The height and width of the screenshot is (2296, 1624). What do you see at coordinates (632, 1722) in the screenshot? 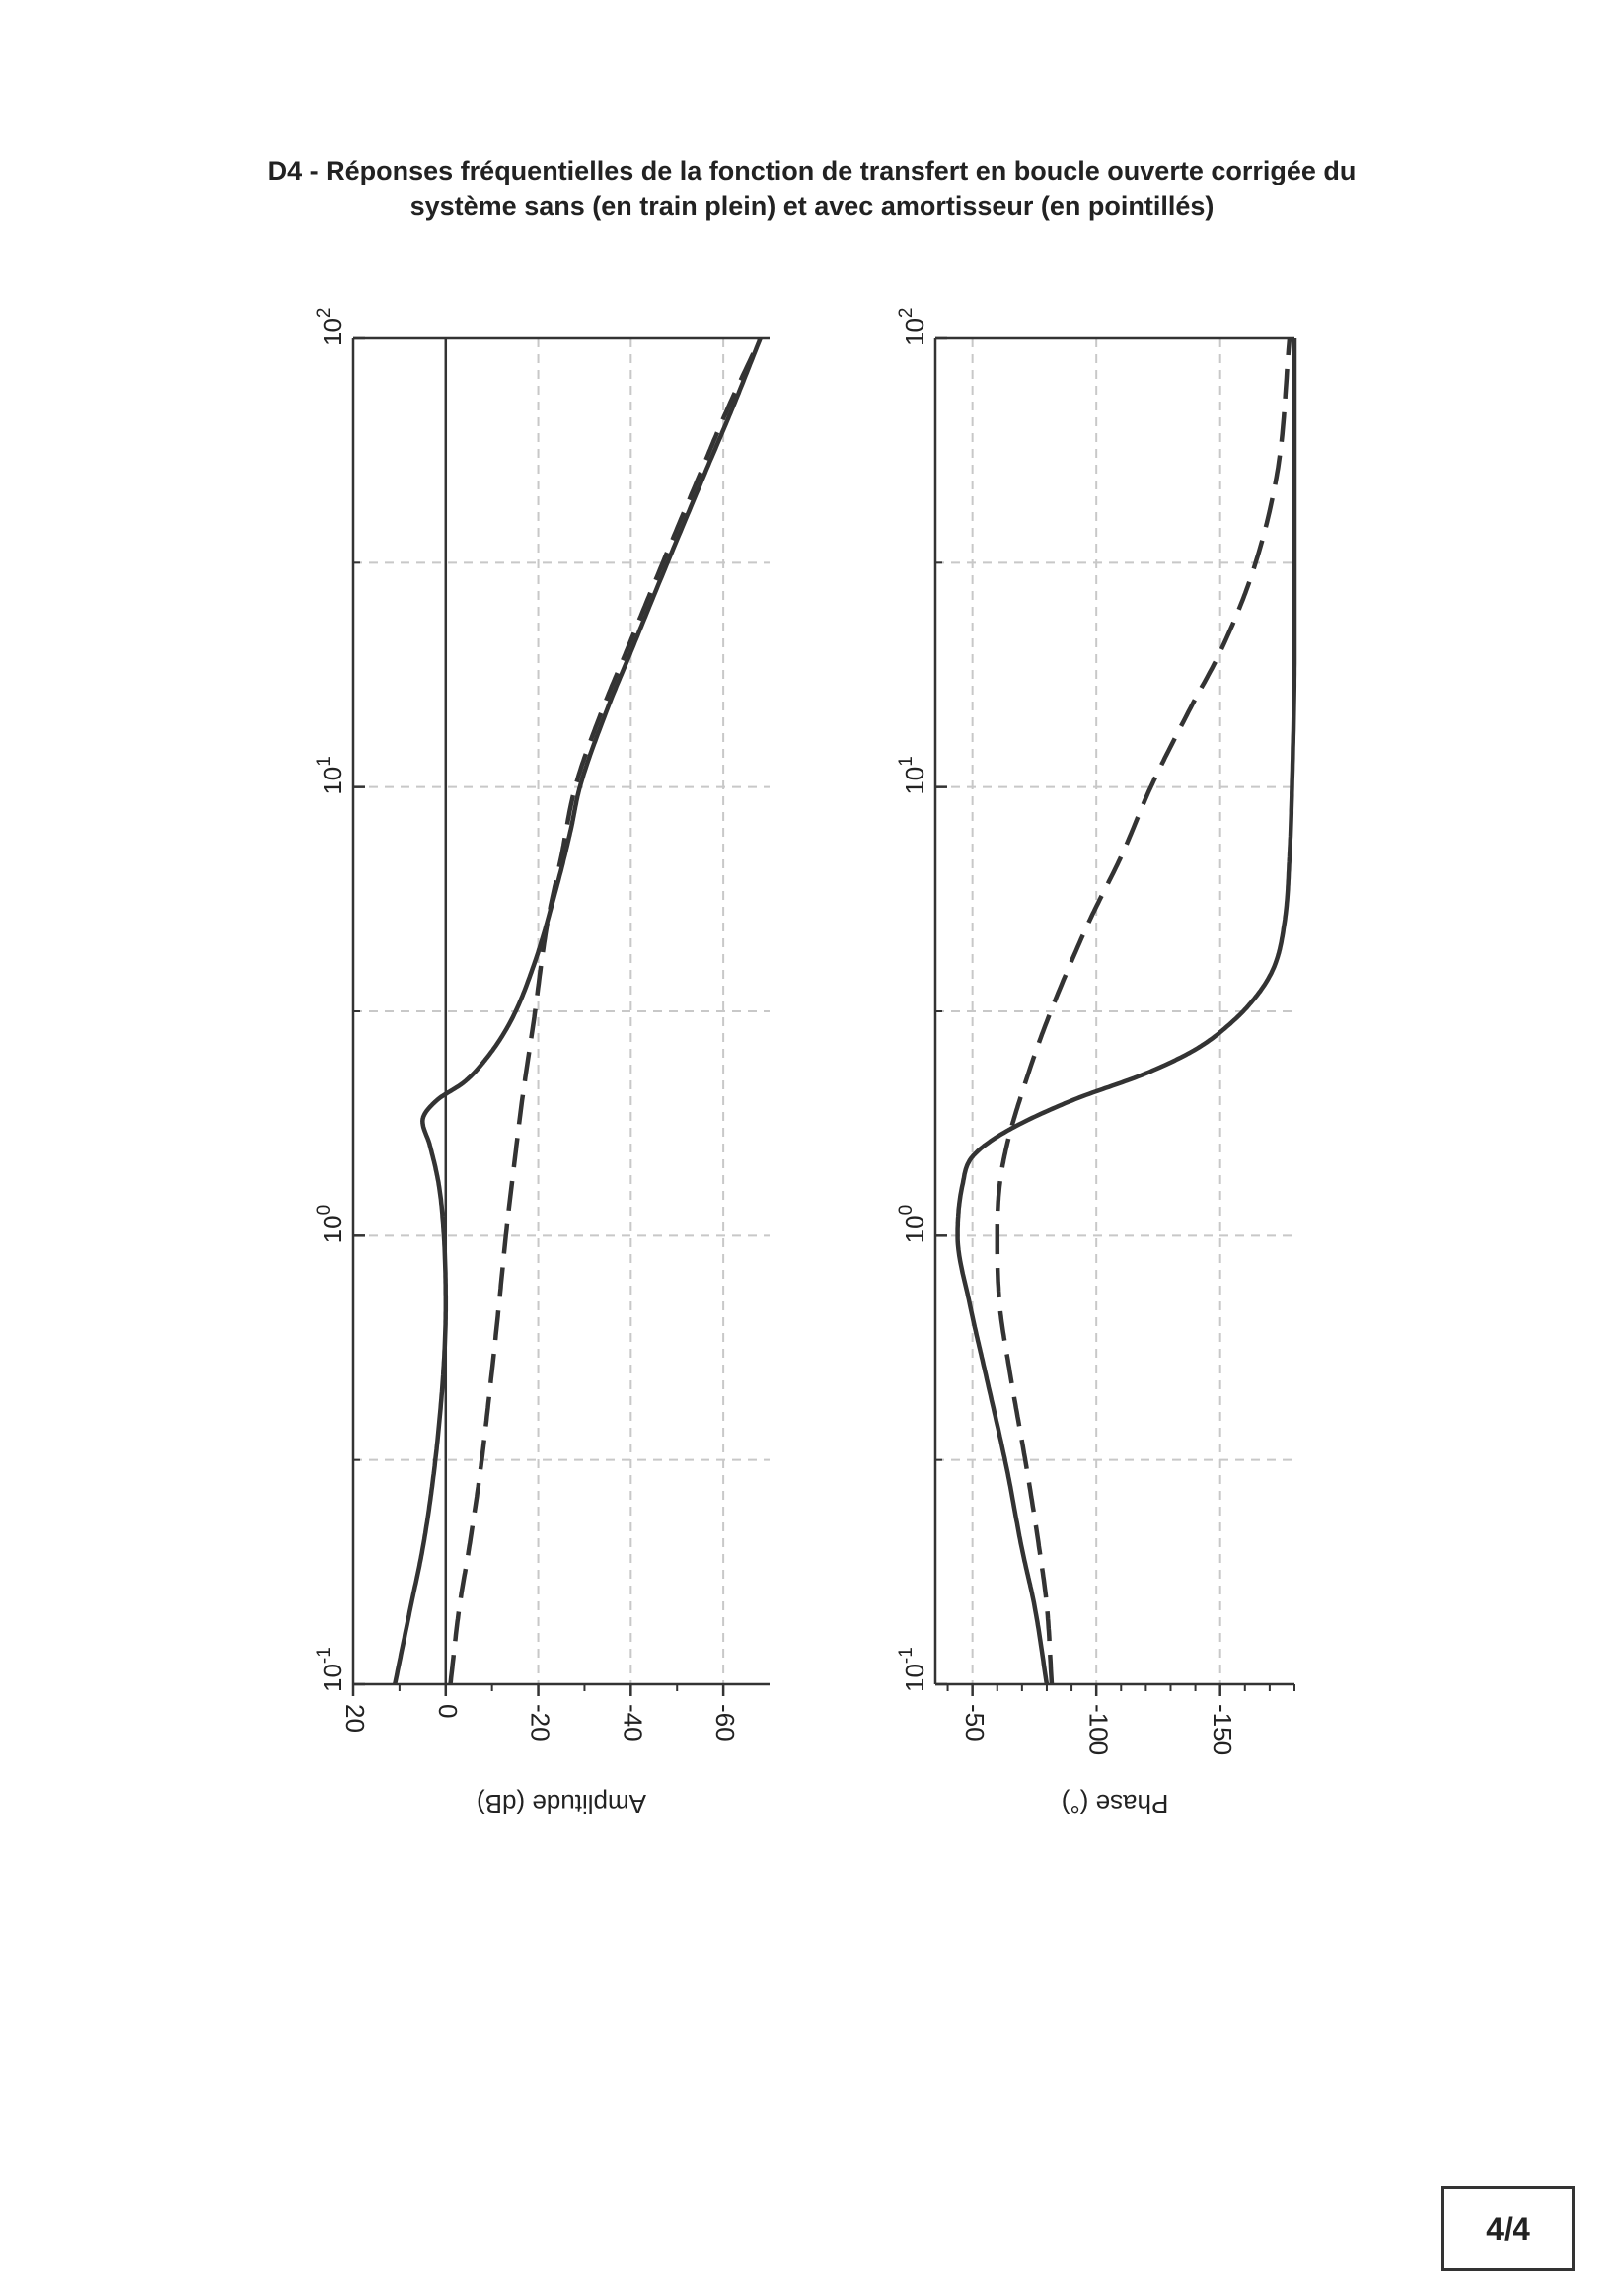
I see `value-tick-label: -40` at bounding box center [632, 1722].